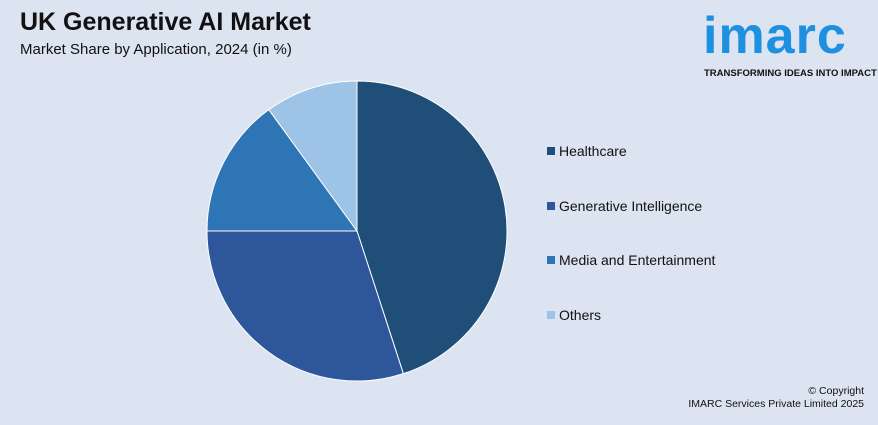 The height and width of the screenshot is (425, 878). What do you see at coordinates (775, 36) in the screenshot?
I see `logo-wordmark: imarc` at bounding box center [775, 36].